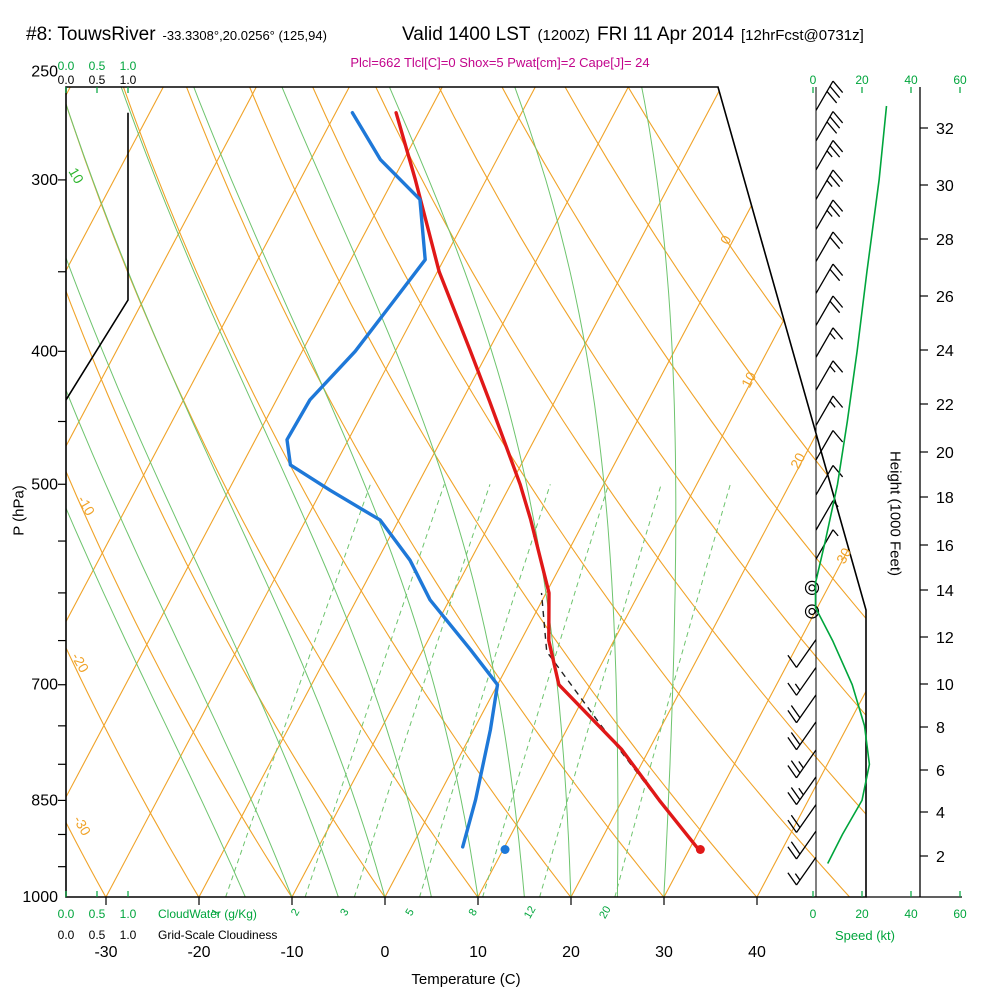 The height and width of the screenshot is (1000, 1000). I want to click on mixing-ratio-labels: 1 2 3 5 8 12 20, so click(411, 912).